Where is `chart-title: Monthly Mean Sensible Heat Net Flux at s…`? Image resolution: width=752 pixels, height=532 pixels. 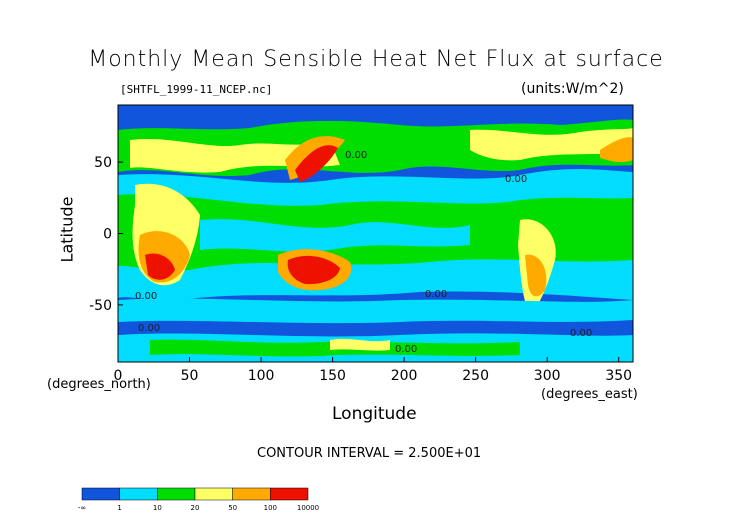 chart-title: Monthly Mean Sensible Heat Net Flux at s… is located at coordinates (376, 59).